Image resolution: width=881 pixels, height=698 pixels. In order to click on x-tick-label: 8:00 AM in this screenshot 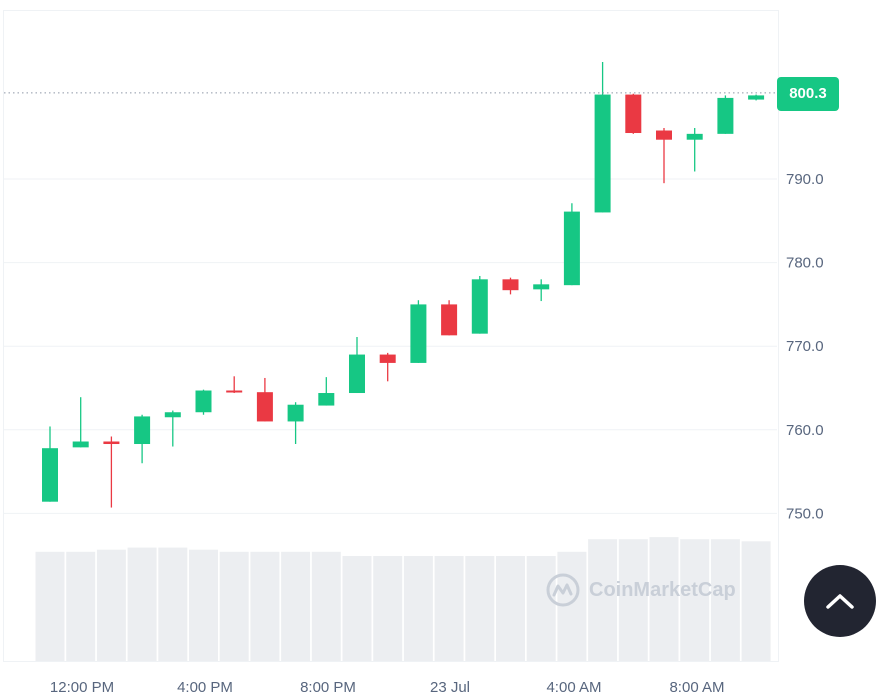, I will do `click(696, 687)`.